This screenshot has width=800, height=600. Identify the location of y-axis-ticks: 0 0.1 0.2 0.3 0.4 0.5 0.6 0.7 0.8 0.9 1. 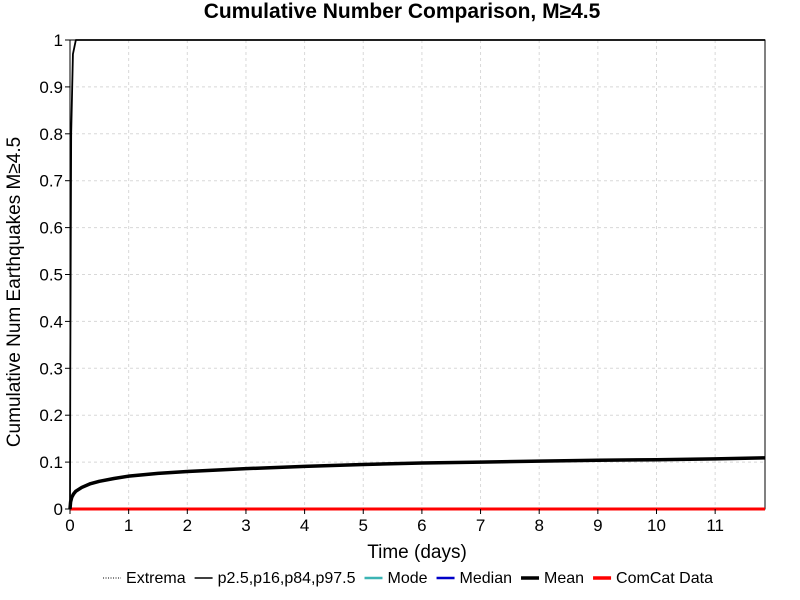
(54, 275).